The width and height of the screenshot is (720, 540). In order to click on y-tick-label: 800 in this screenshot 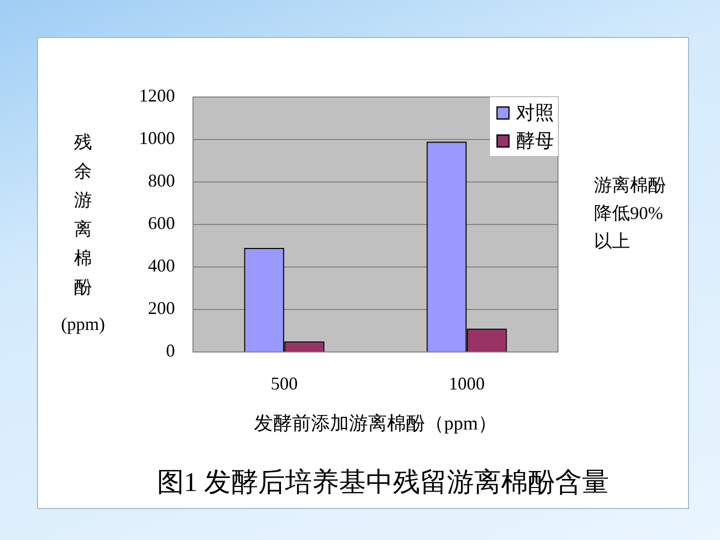, I will do `click(161, 180)`.